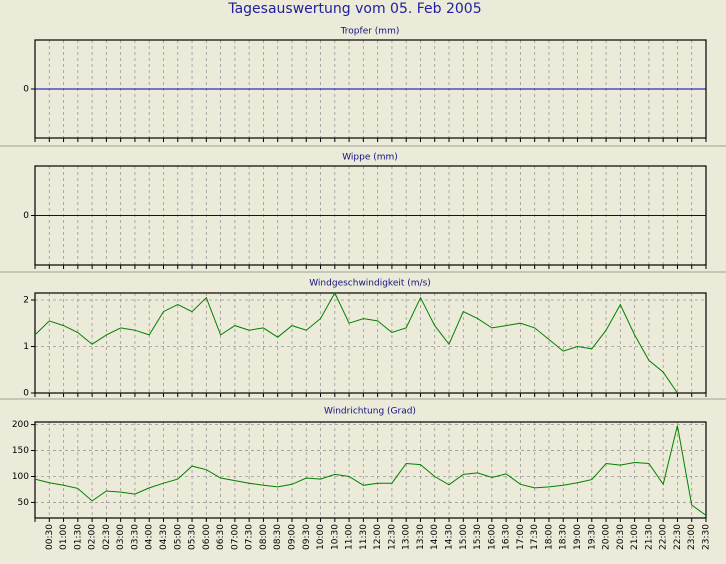 The width and height of the screenshot is (726, 564). Describe the element at coordinates (26, 347) in the screenshot. I see `y-tick-label: 1` at that location.